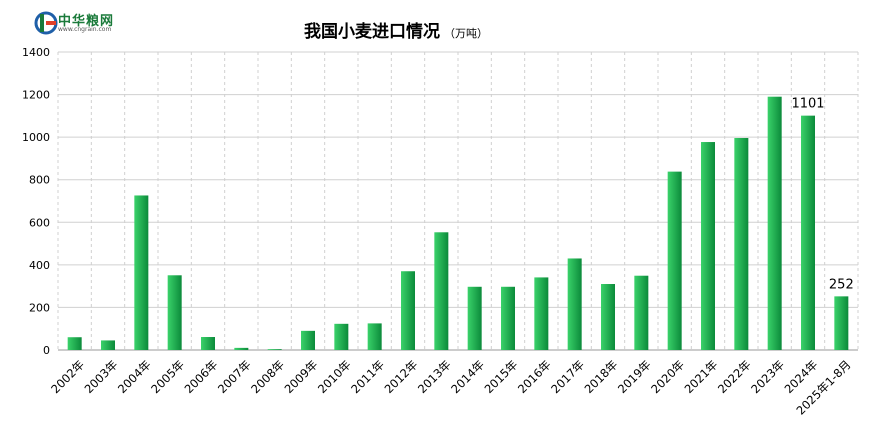  Describe the element at coordinates (167, 376) in the screenshot. I see `x-tick-label: 2005年` at that location.